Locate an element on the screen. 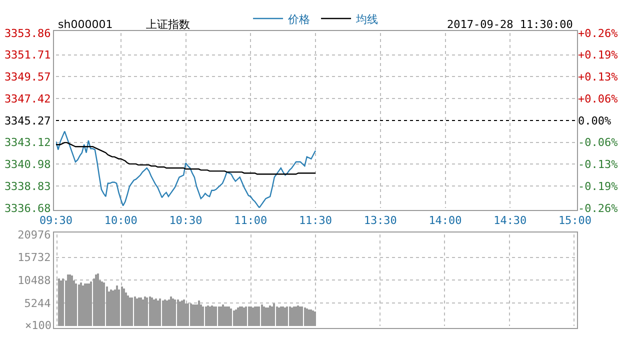 This screenshot has width=622, height=337. text: 2017-09-28 11:30:00 is located at coordinates (510, 24).